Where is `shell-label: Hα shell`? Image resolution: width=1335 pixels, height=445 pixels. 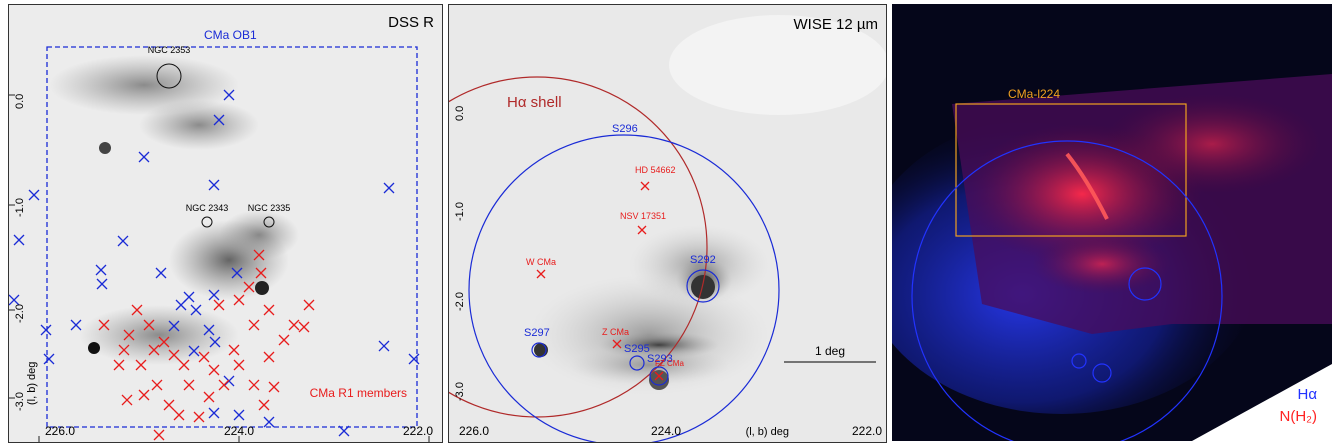 shell-label: Hα shell is located at coordinates (534, 102).